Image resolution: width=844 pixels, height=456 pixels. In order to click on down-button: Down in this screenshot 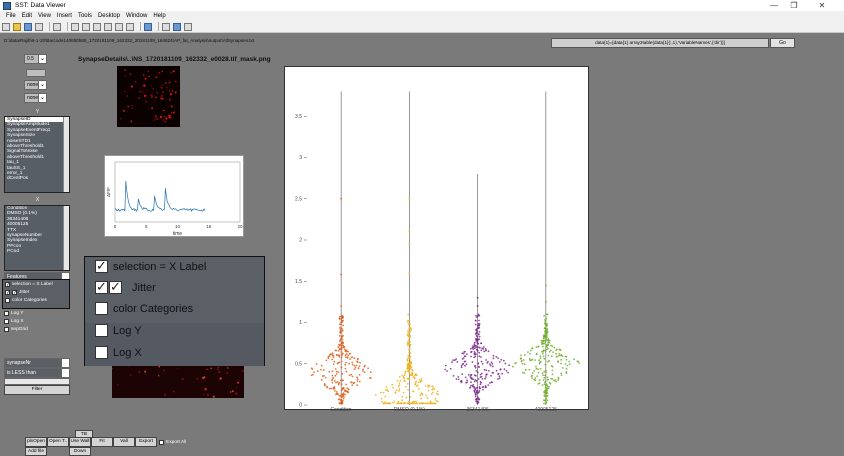, I will do `click(80, 451)`.